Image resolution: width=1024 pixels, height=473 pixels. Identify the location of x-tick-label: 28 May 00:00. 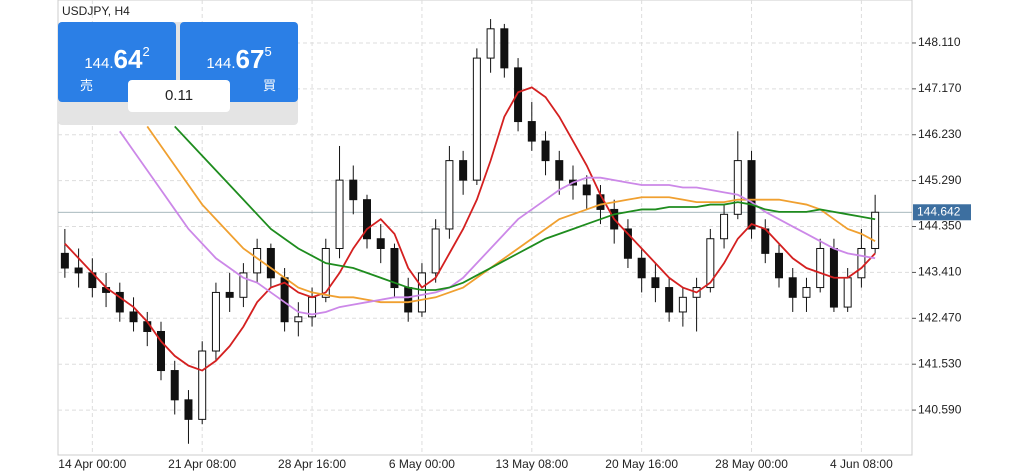
(751, 464).